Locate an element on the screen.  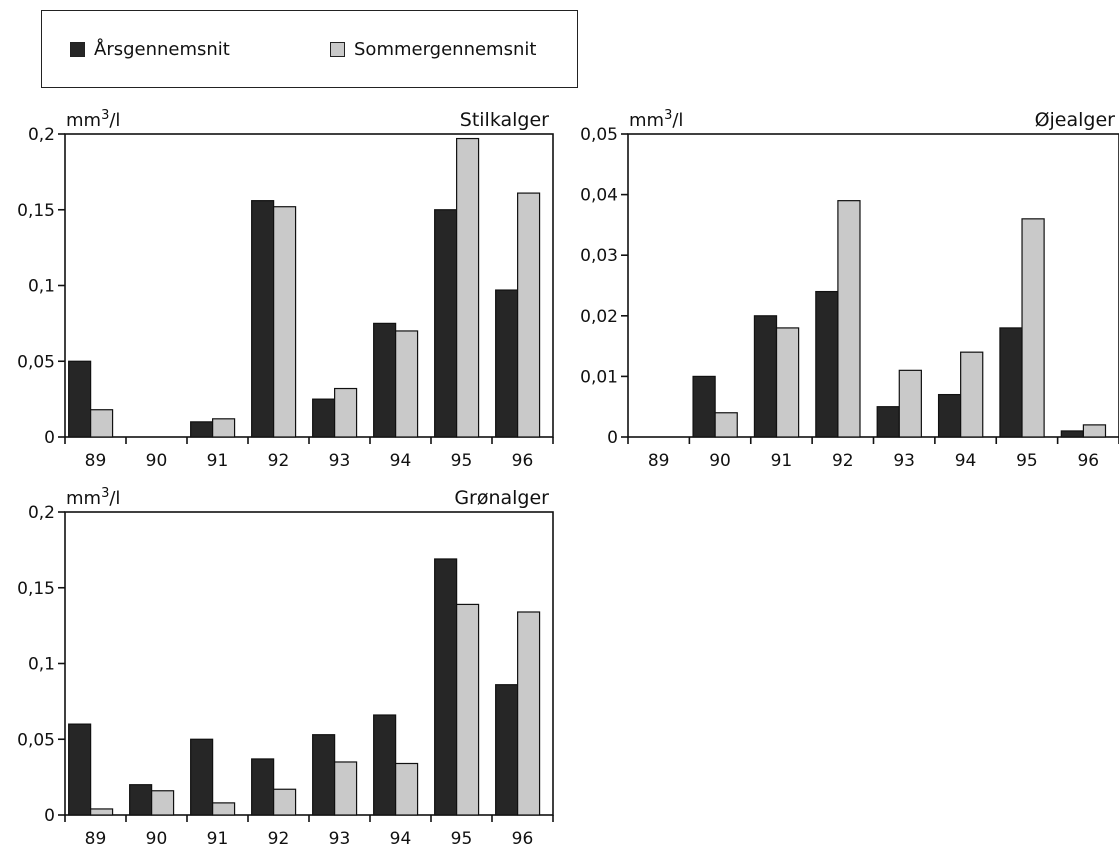
y-tick-label: 0,03 is located at coordinates (599, 256).